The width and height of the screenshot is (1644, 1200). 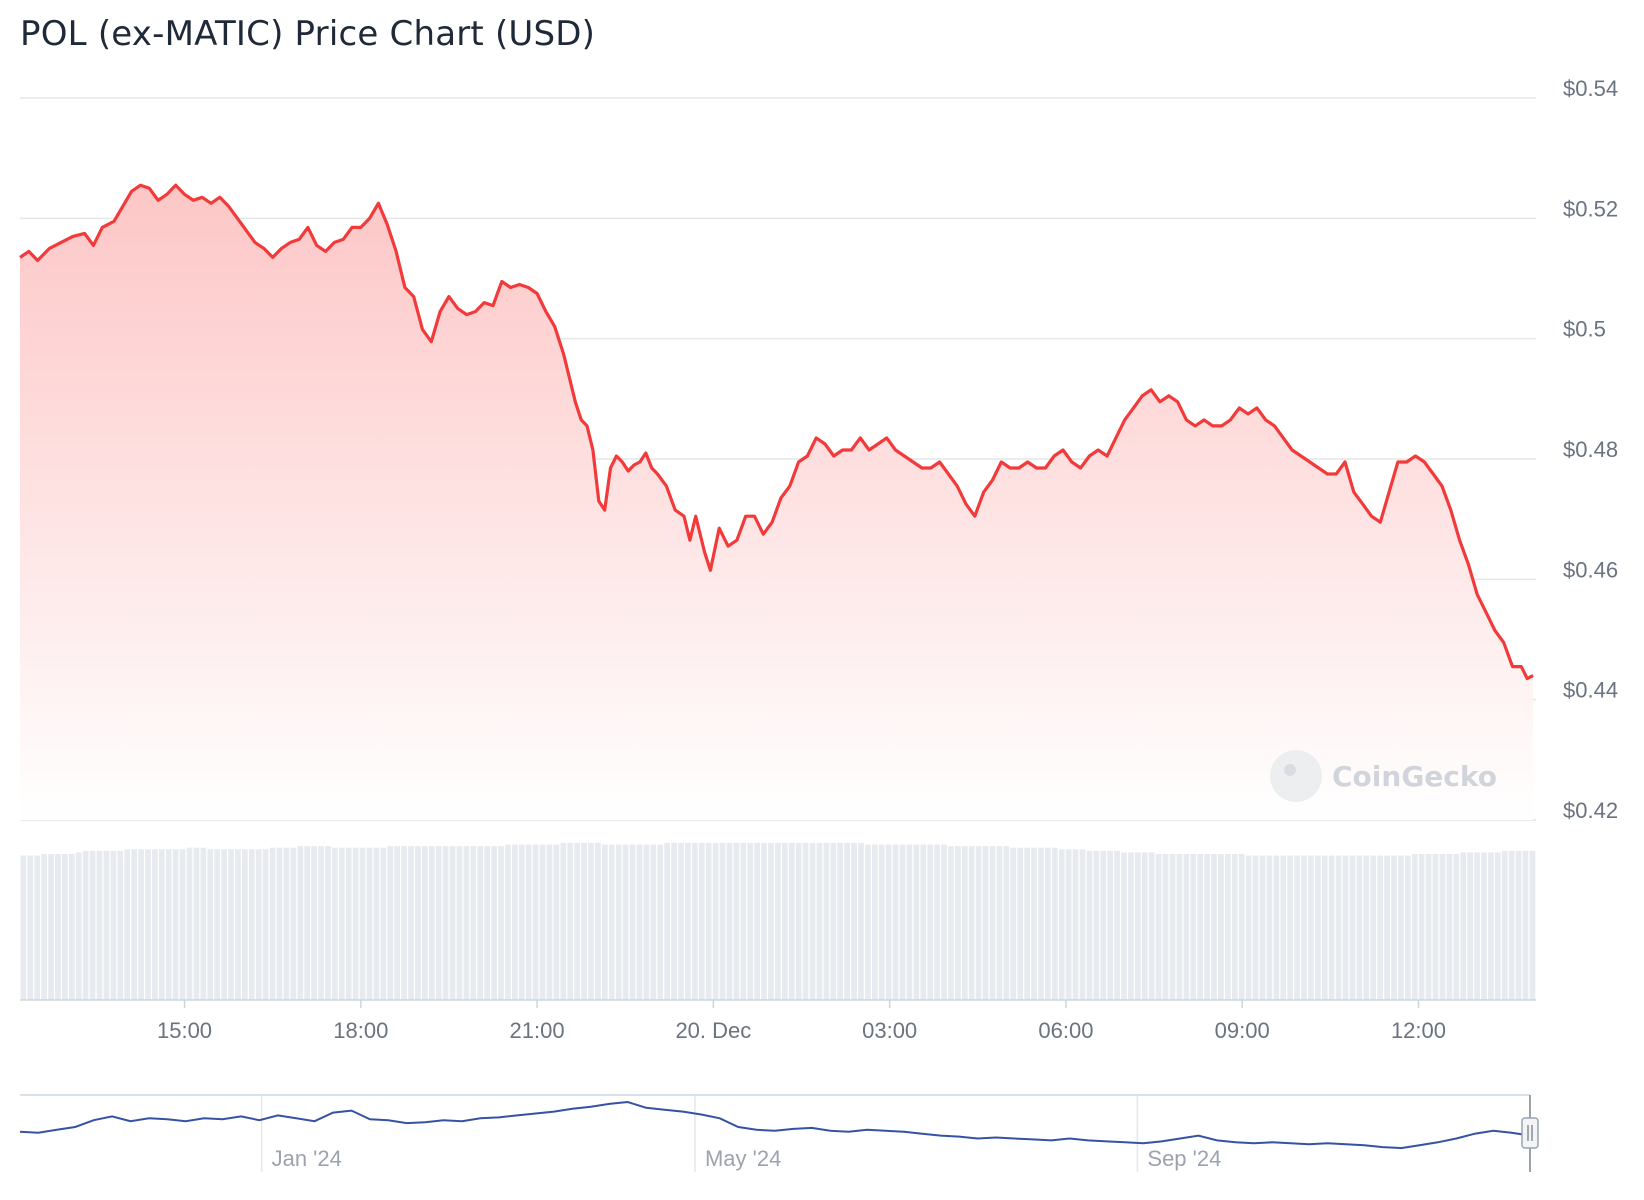 I want to click on coingecko-watermark: CoinGecko, so click(x=1383, y=776).